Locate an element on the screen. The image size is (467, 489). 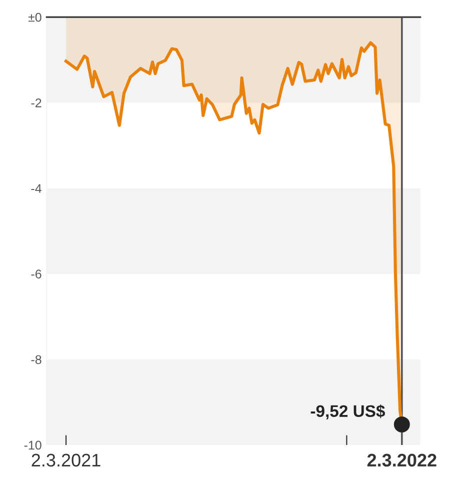
annotation: -9,52 US$ is located at coordinates (347, 412).